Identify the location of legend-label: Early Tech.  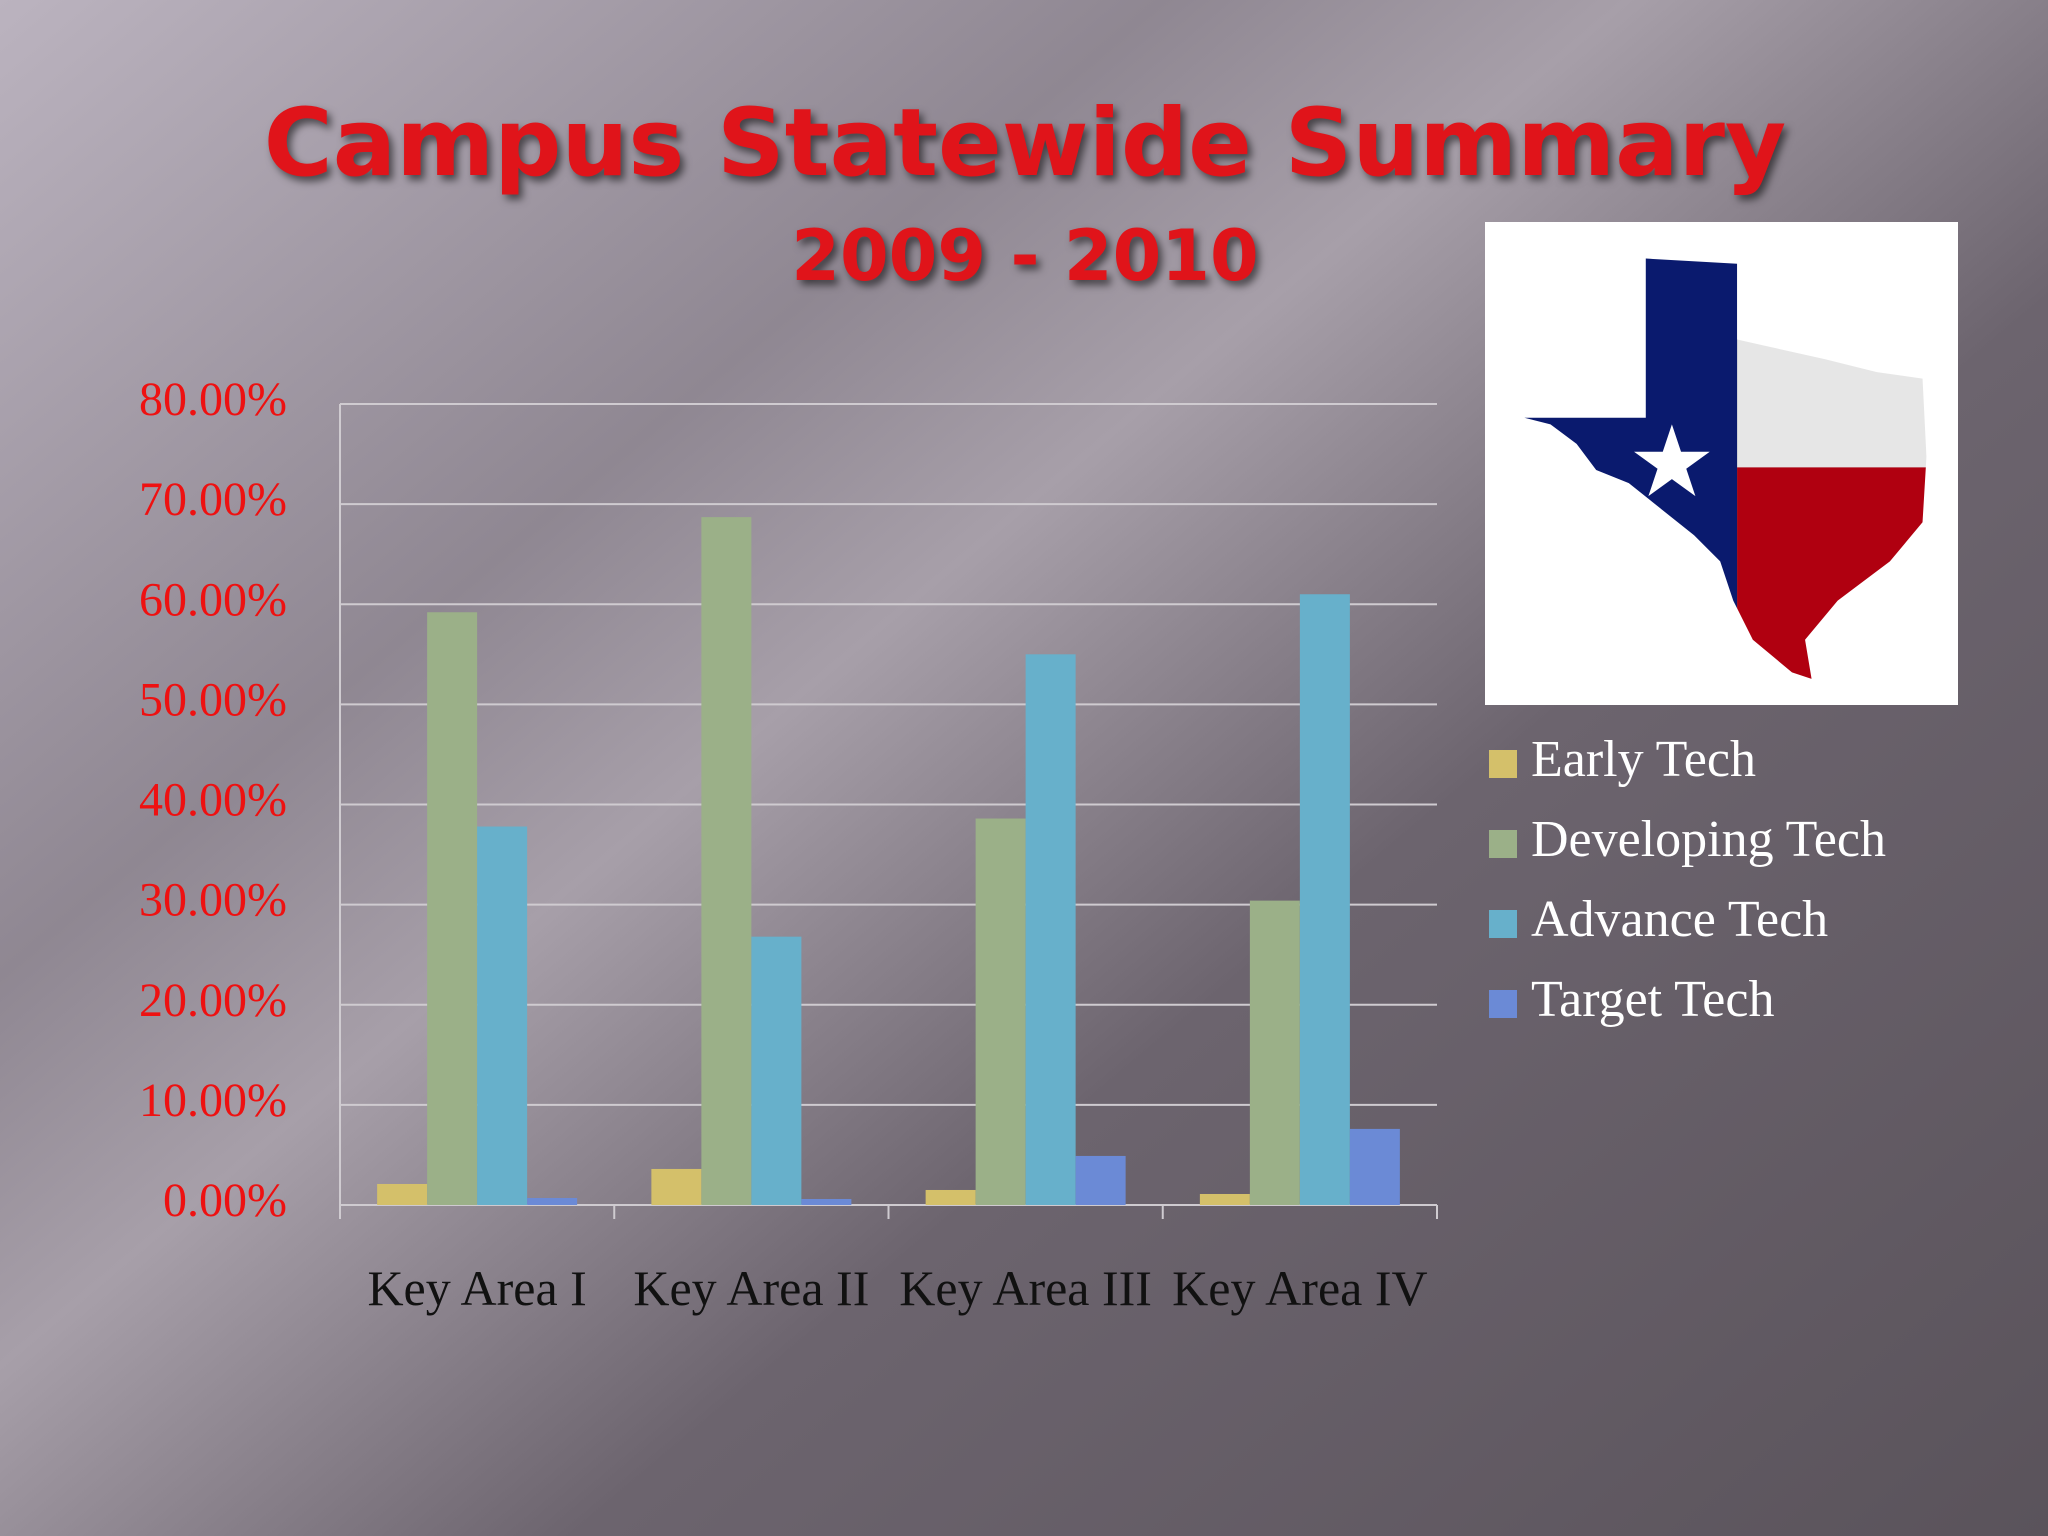
(1643, 759).